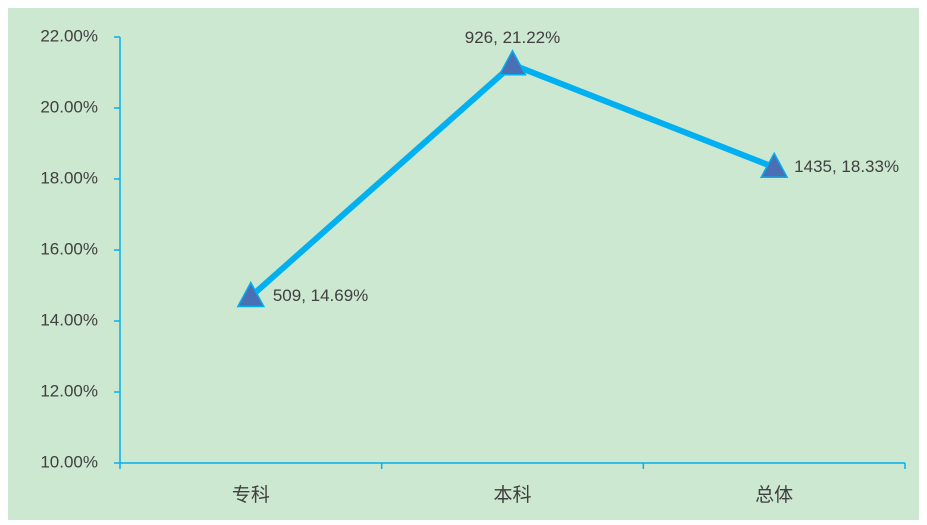 The width and height of the screenshot is (927, 525). I want to click on y-tick-label: 18.00%, so click(69, 177).